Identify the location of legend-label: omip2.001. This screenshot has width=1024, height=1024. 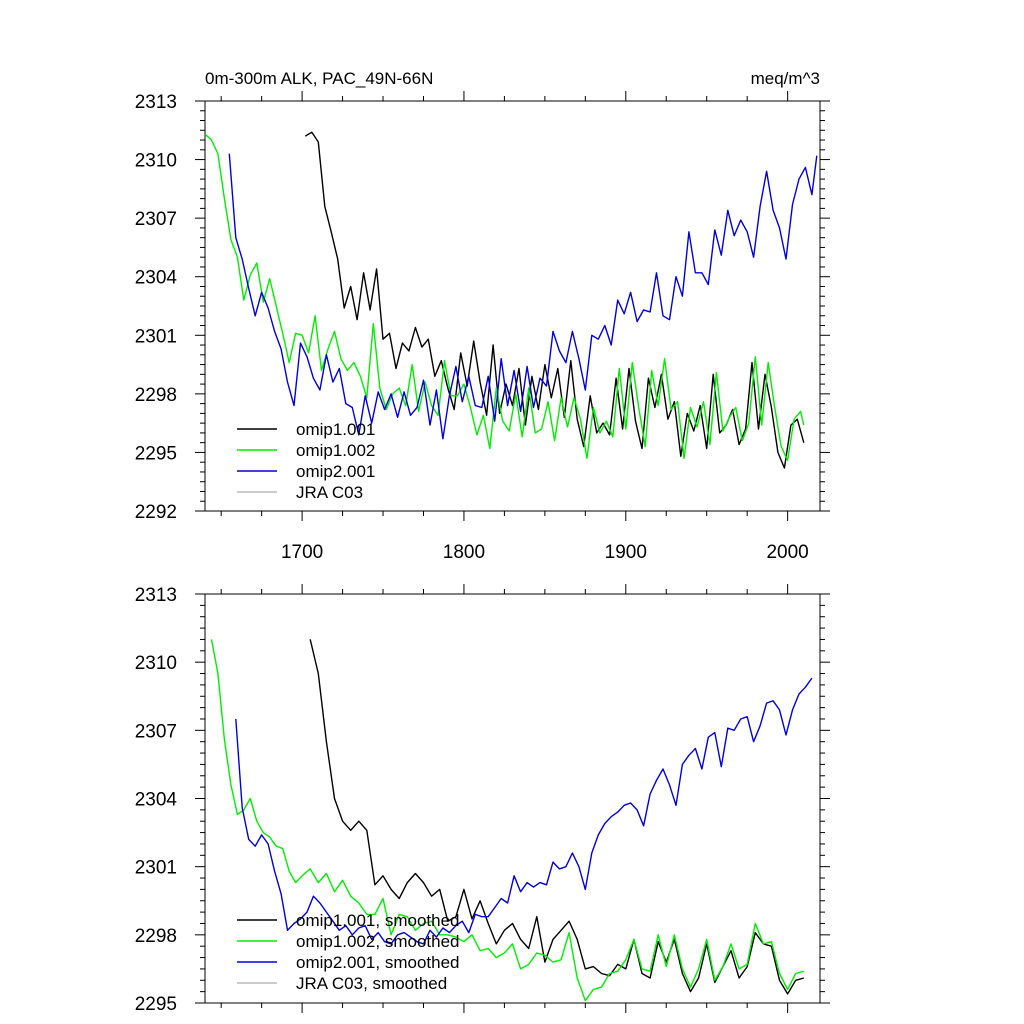
(335, 471).